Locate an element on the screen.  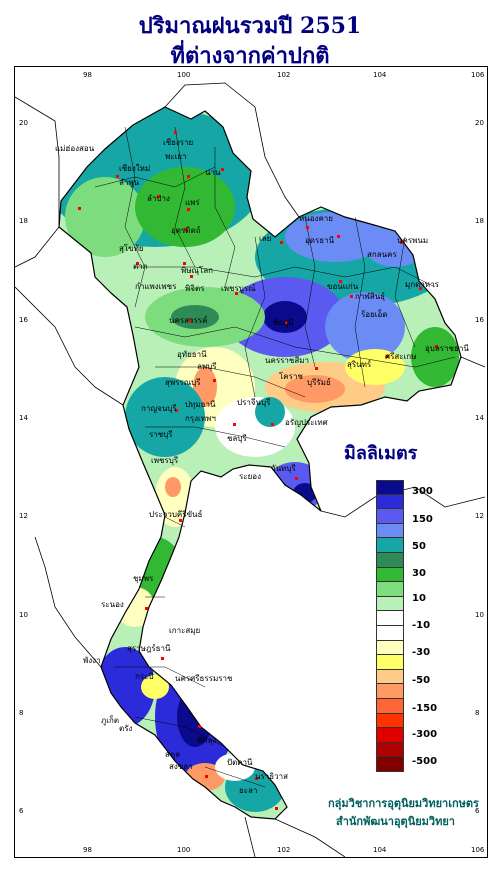
province-label: ร้อยเอ็ด is located at coordinates (374, 314).